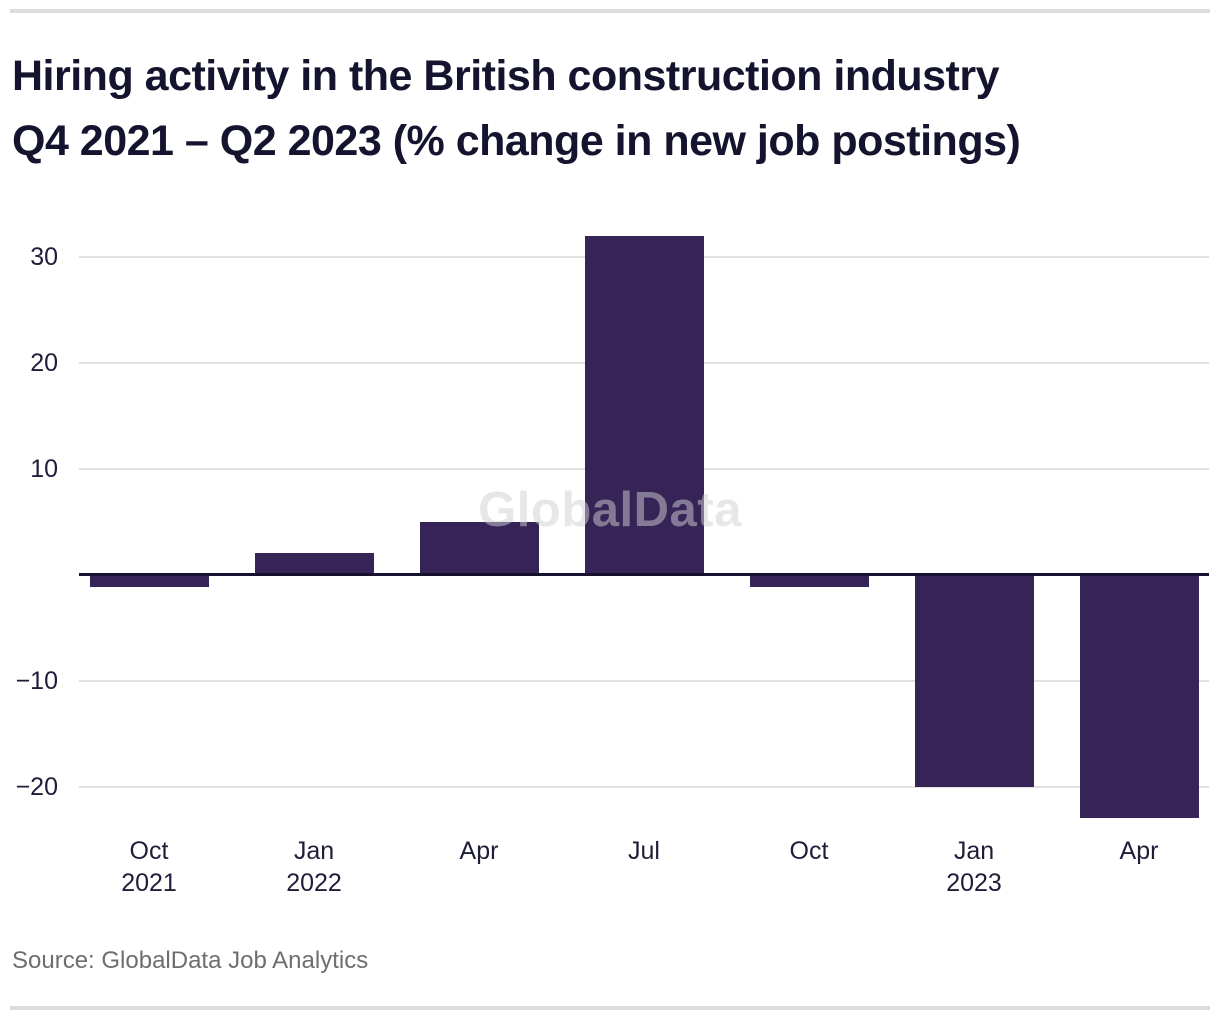  Describe the element at coordinates (44, 256) in the screenshot. I see `y-tick-label: 30` at that location.